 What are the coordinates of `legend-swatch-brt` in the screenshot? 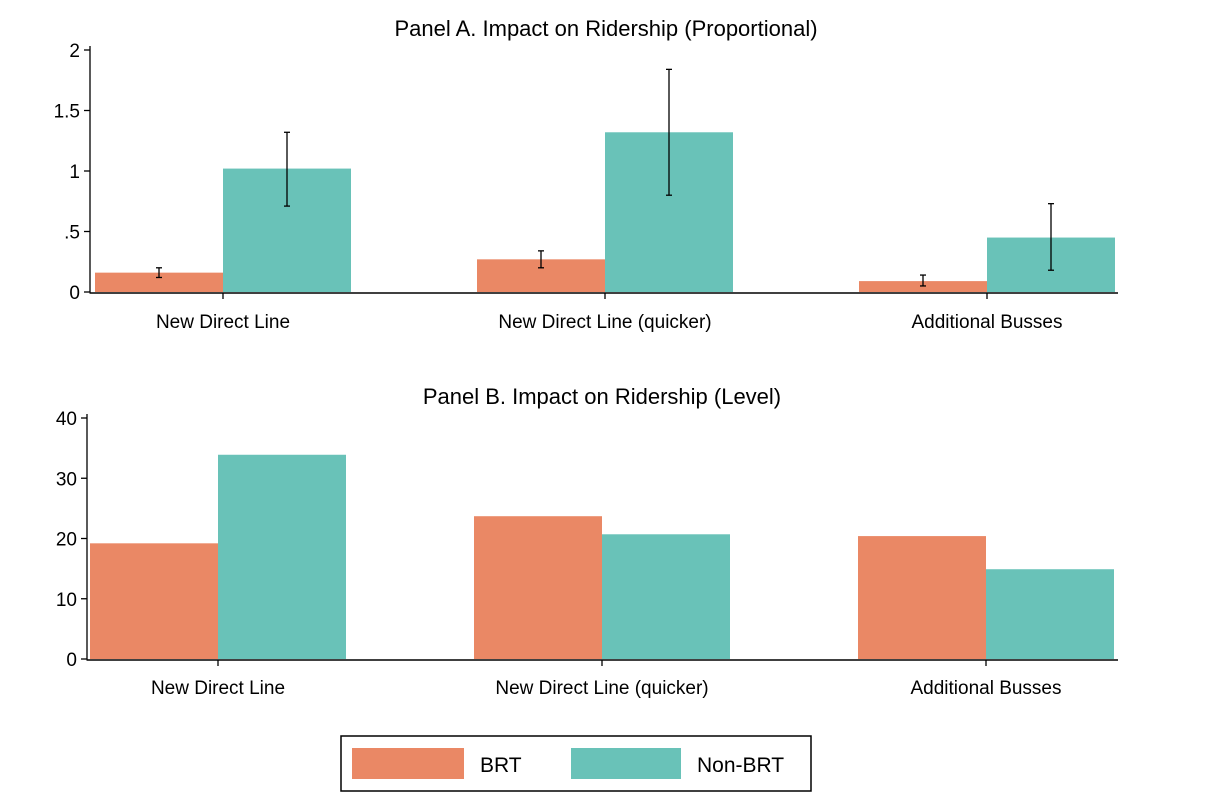 It's located at (408, 763).